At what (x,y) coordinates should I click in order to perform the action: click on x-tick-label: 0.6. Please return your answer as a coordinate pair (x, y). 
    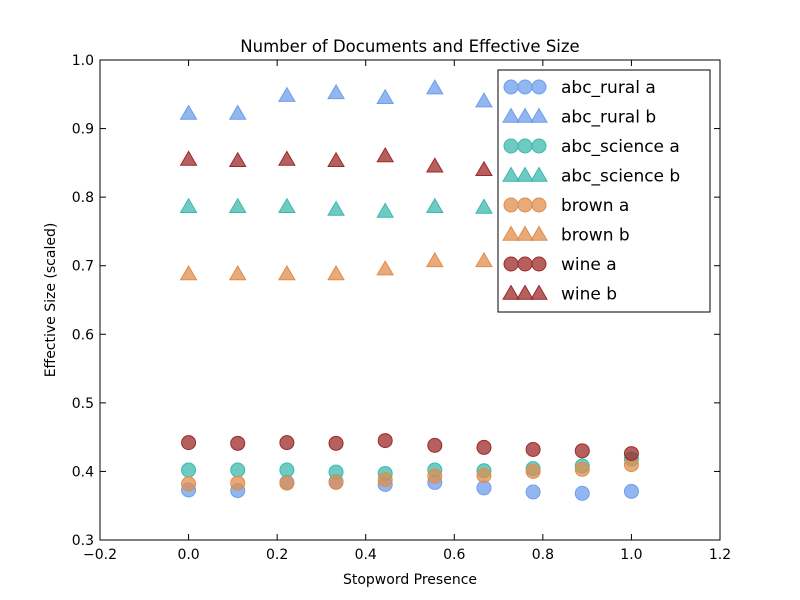
    Looking at the image, I should click on (454, 555).